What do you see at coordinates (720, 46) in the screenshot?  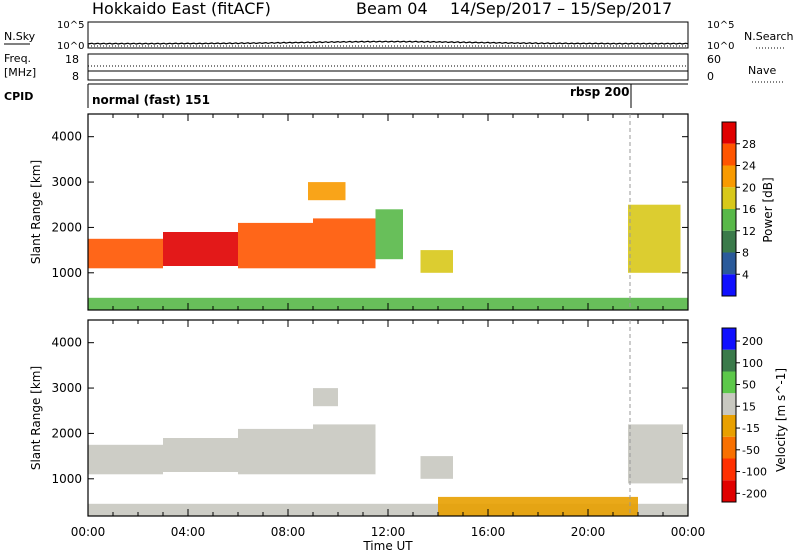 I see `noise-axis-right-bottom: 10^0` at bounding box center [720, 46].